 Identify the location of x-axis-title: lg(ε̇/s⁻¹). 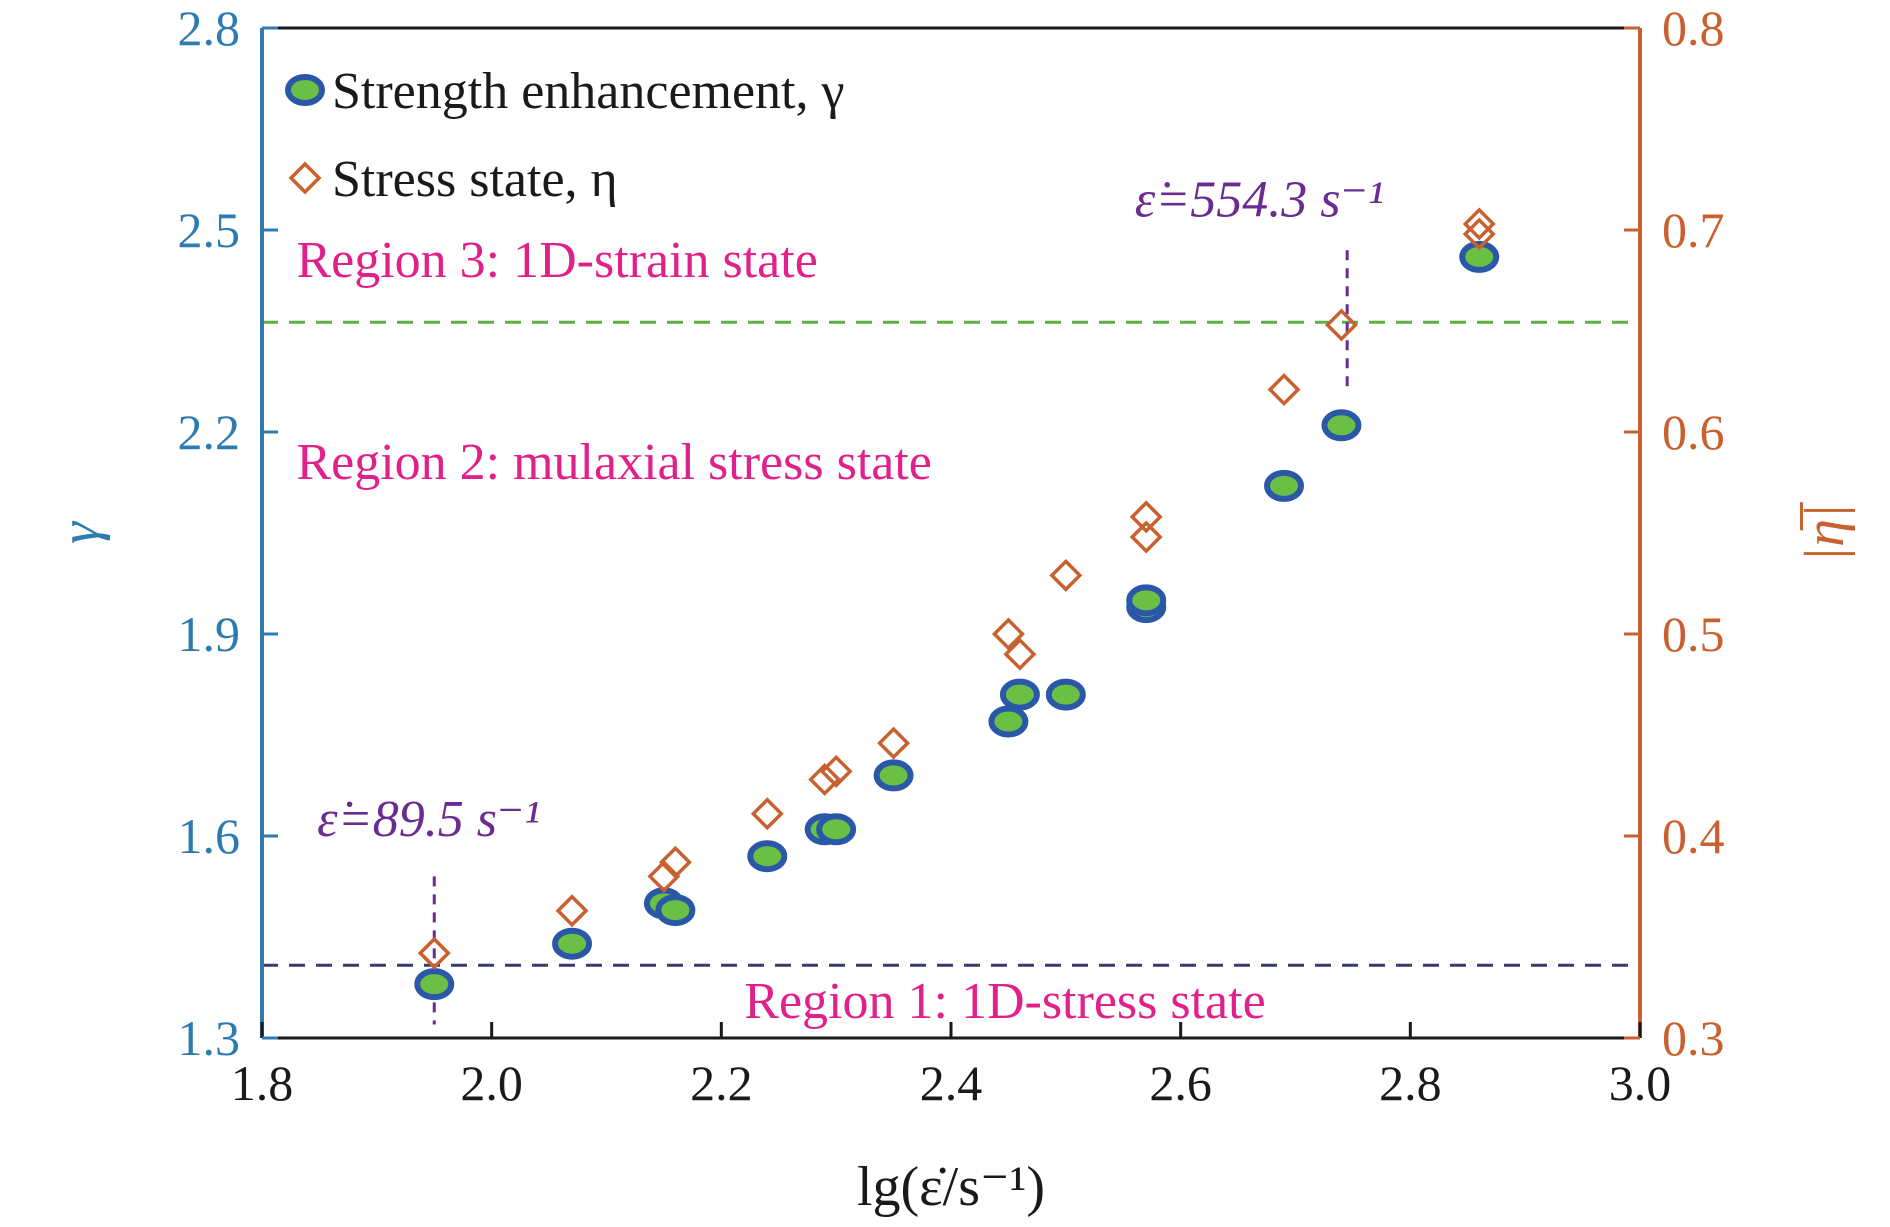
(951, 1187).